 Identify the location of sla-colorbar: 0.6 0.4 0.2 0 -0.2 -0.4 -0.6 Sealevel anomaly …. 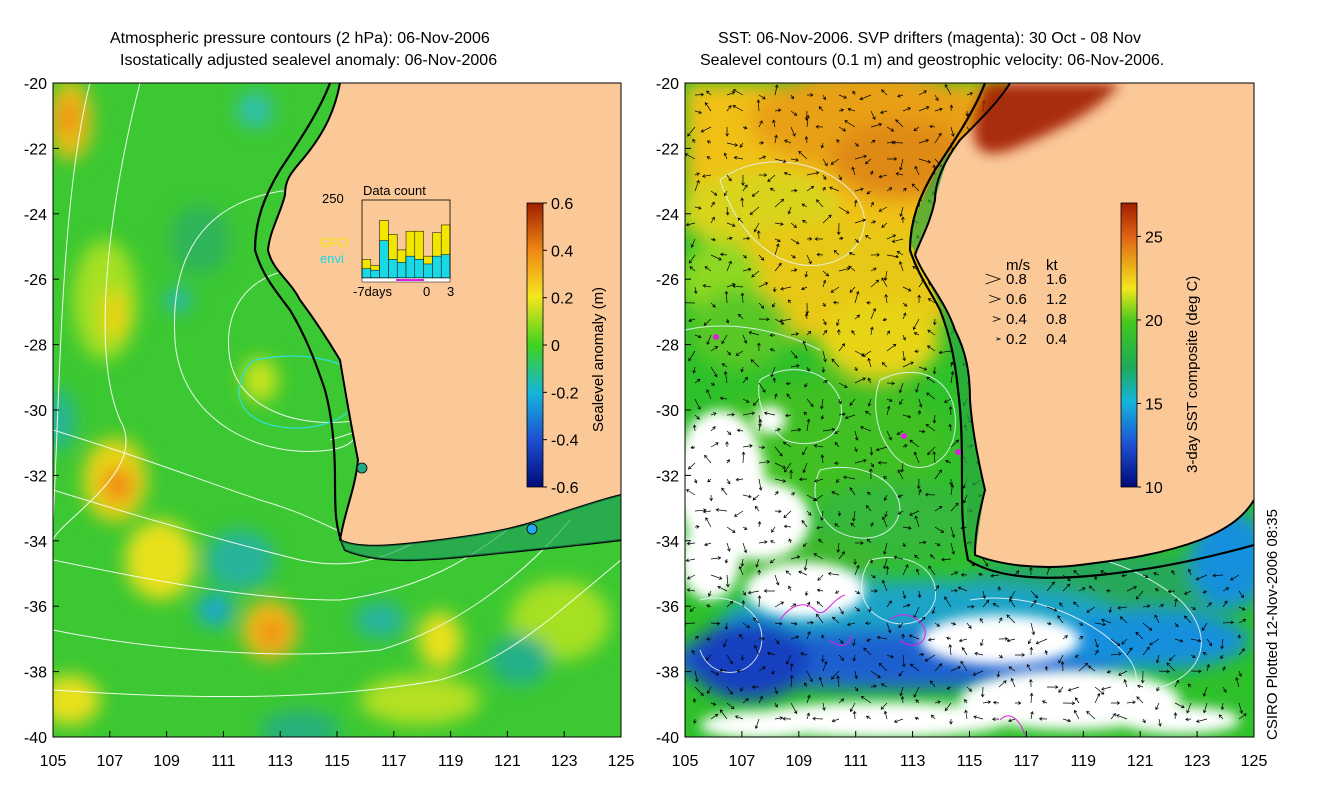
(566, 346).